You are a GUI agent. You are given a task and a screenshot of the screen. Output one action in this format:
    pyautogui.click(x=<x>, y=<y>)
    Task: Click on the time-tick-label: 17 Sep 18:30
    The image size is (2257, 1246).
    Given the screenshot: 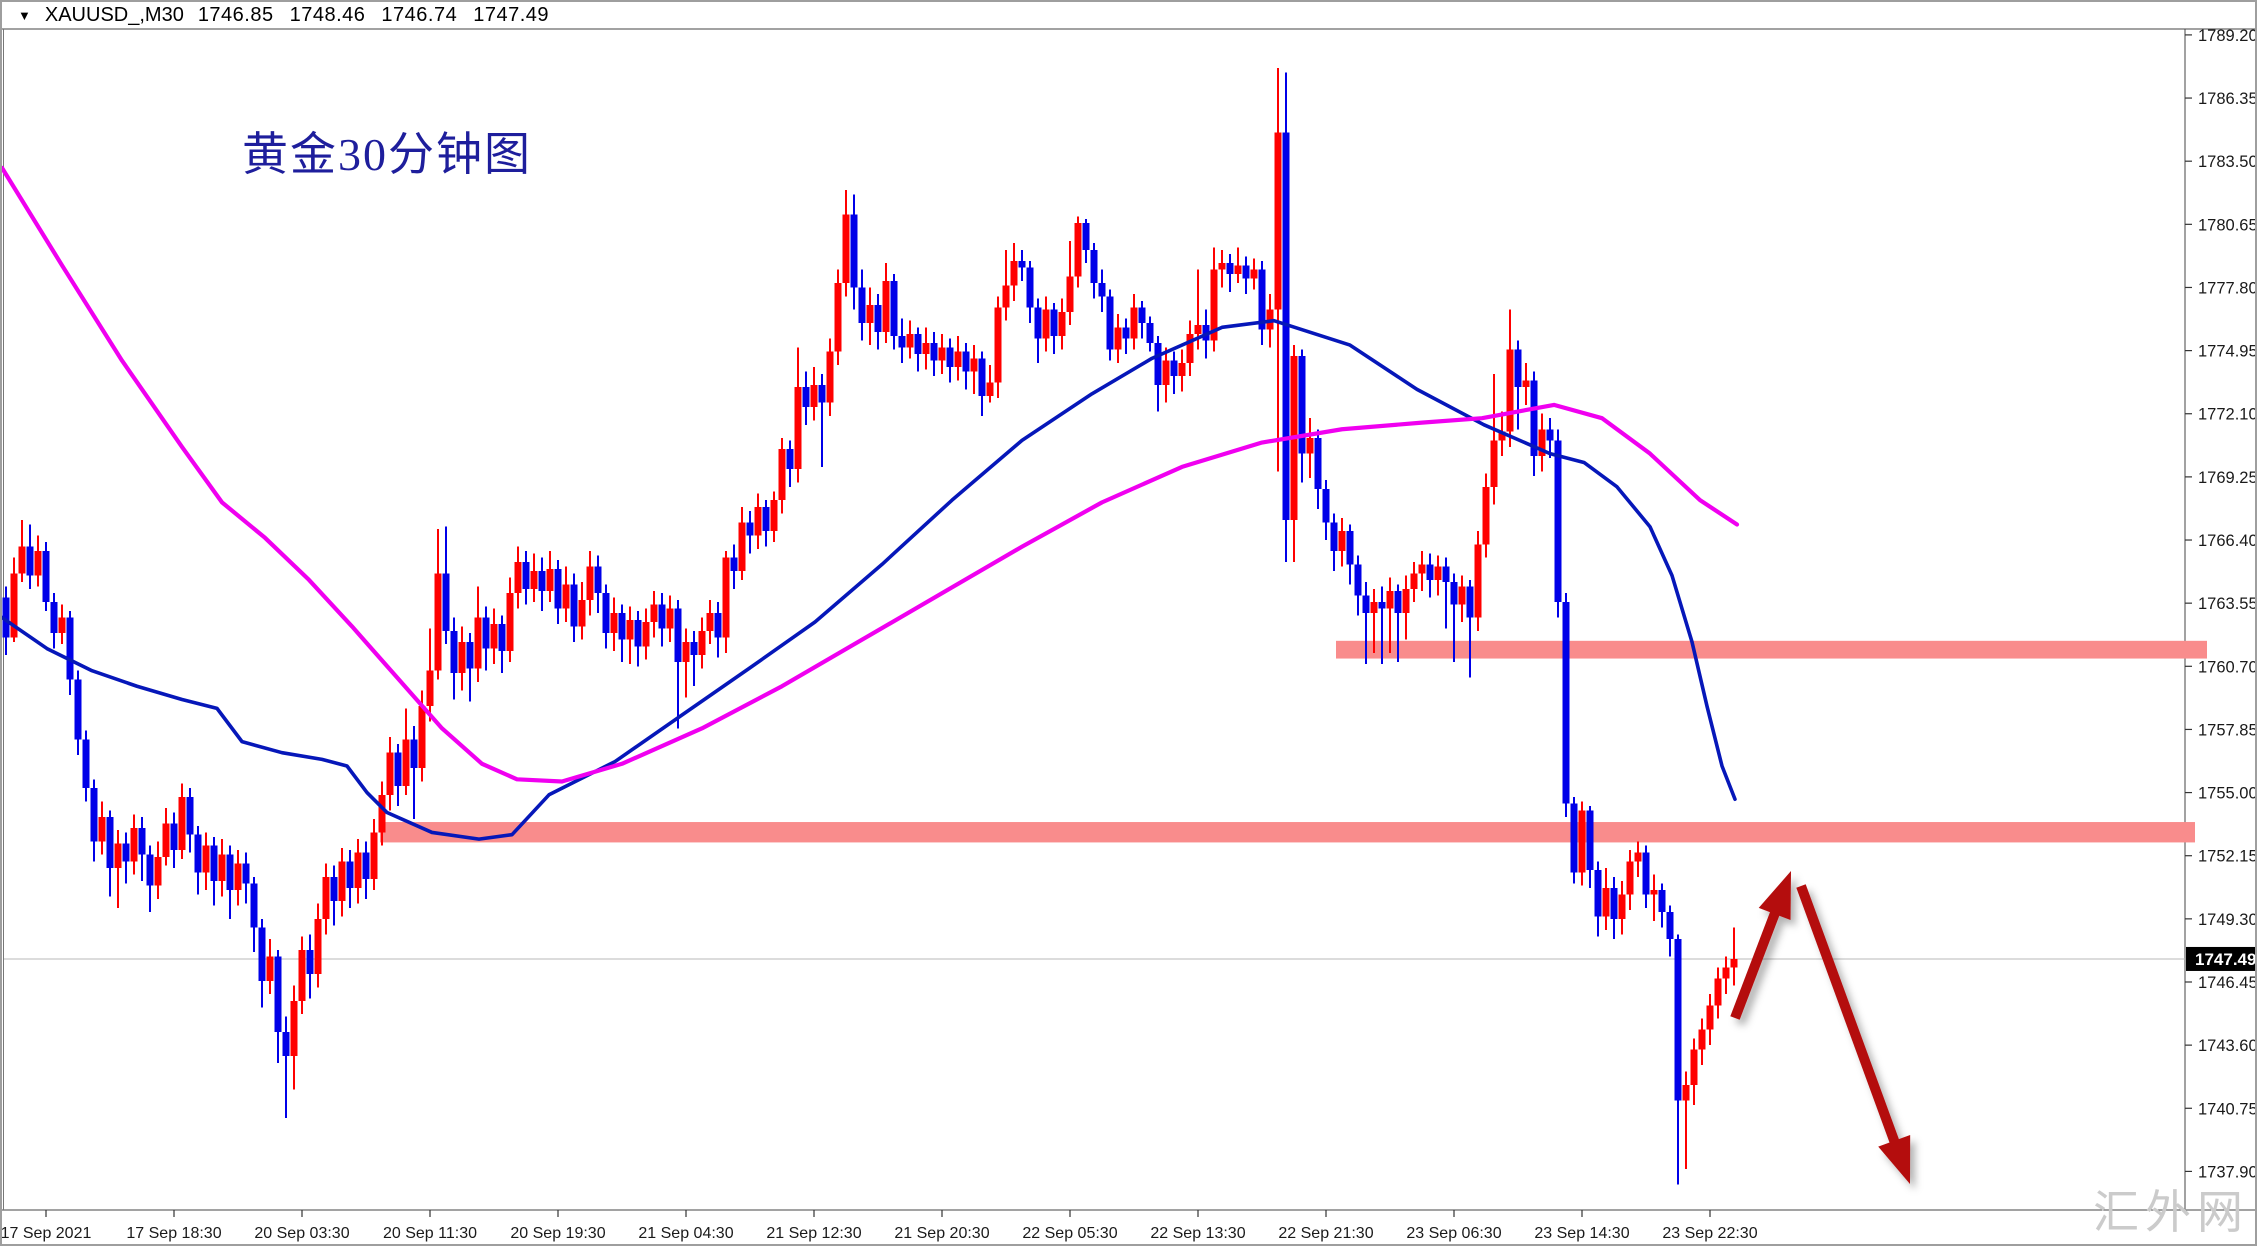 What is the action you would take?
    pyautogui.click(x=173, y=1233)
    